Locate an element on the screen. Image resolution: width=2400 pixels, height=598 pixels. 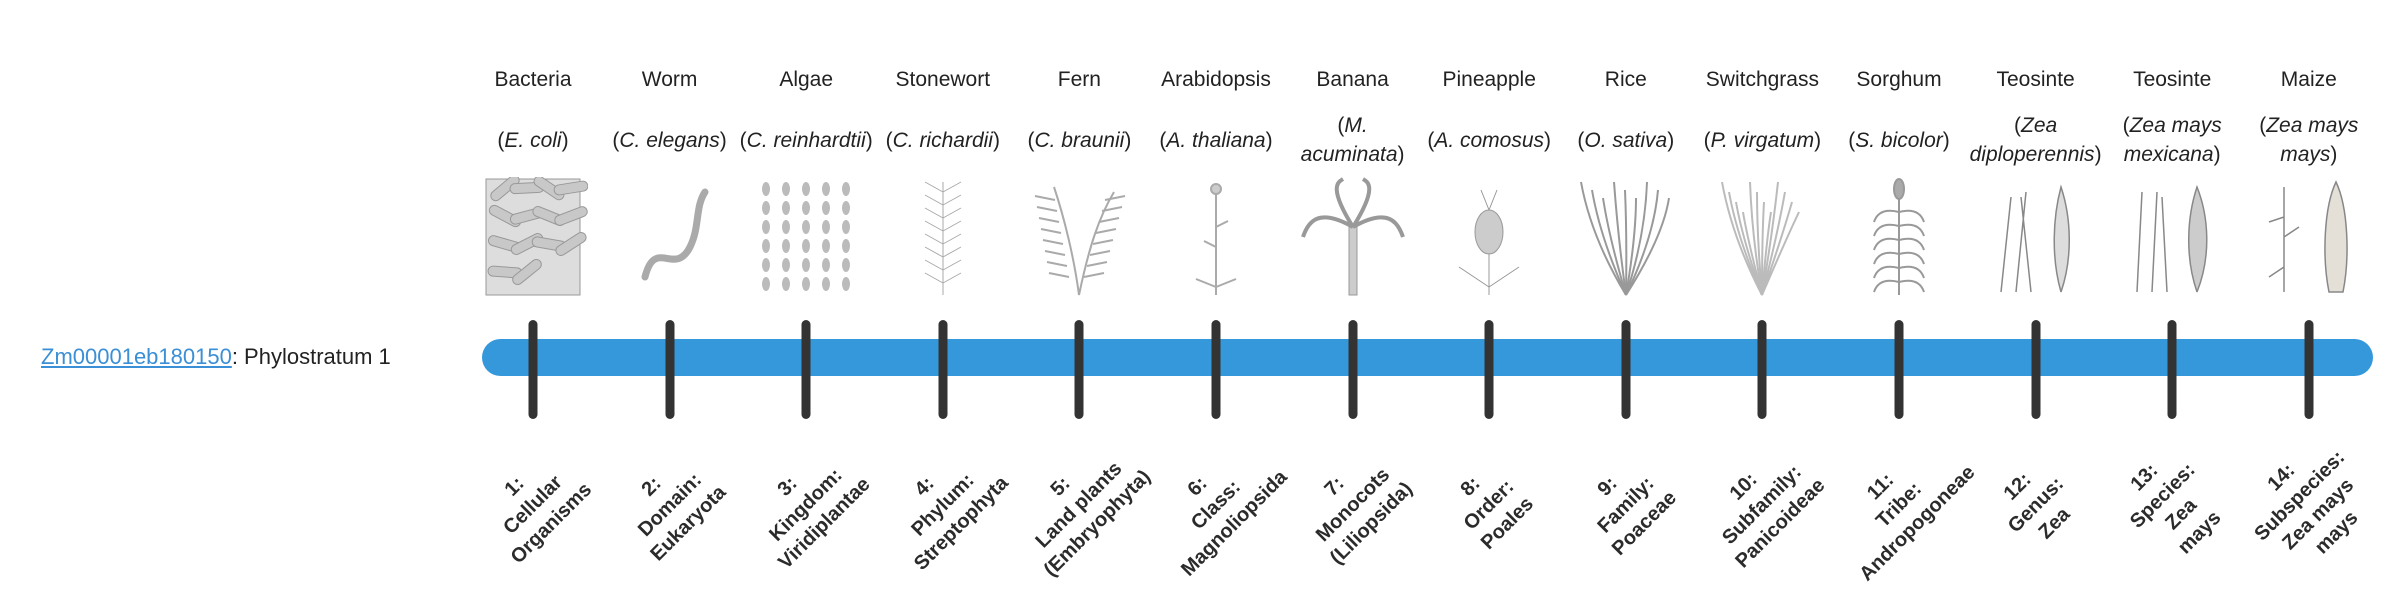
teosinte-mexicana-illustration-icon is located at coordinates (2172, 238).